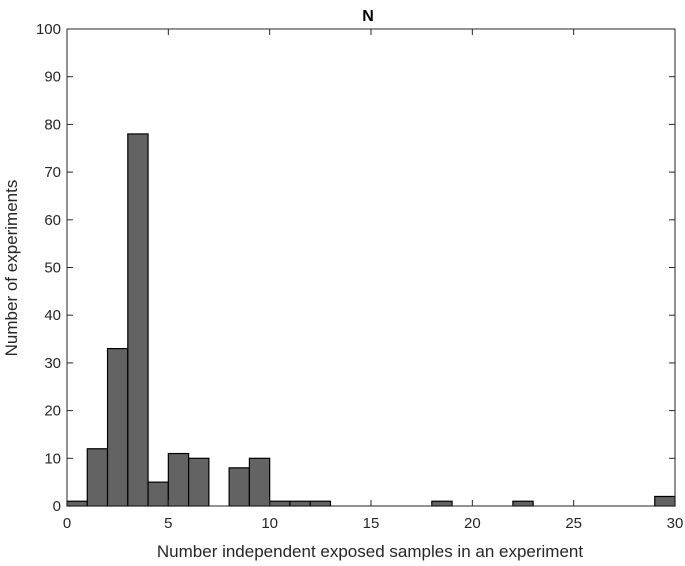 This screenshot has width=685, height=566. Describe the element at coordinates (472, 523) in the screenshot. I see `x-tick-label: 20` at that location.